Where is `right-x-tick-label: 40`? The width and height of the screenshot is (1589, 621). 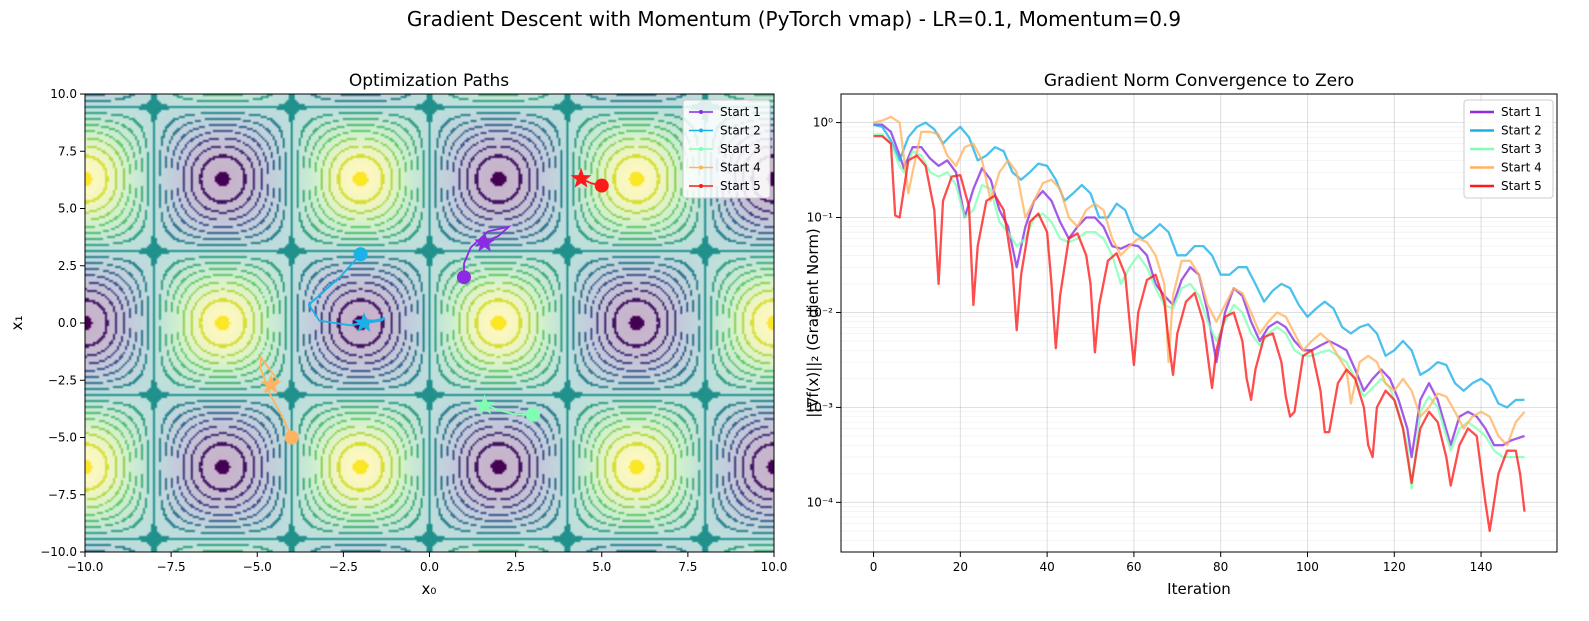 right-x-tick-label: 40 is located at coordinates (1046, 567).